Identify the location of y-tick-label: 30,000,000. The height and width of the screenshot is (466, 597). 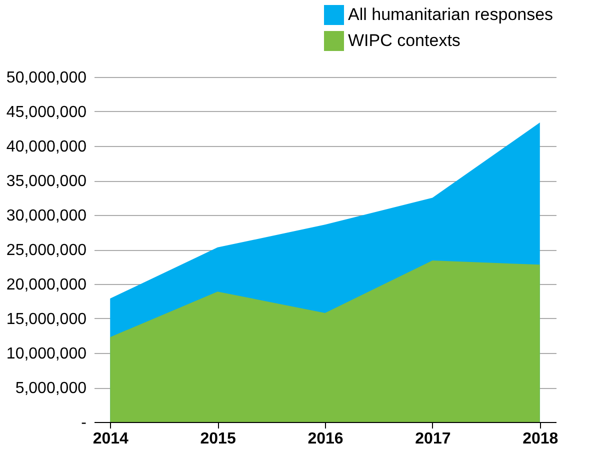
(46, 216).